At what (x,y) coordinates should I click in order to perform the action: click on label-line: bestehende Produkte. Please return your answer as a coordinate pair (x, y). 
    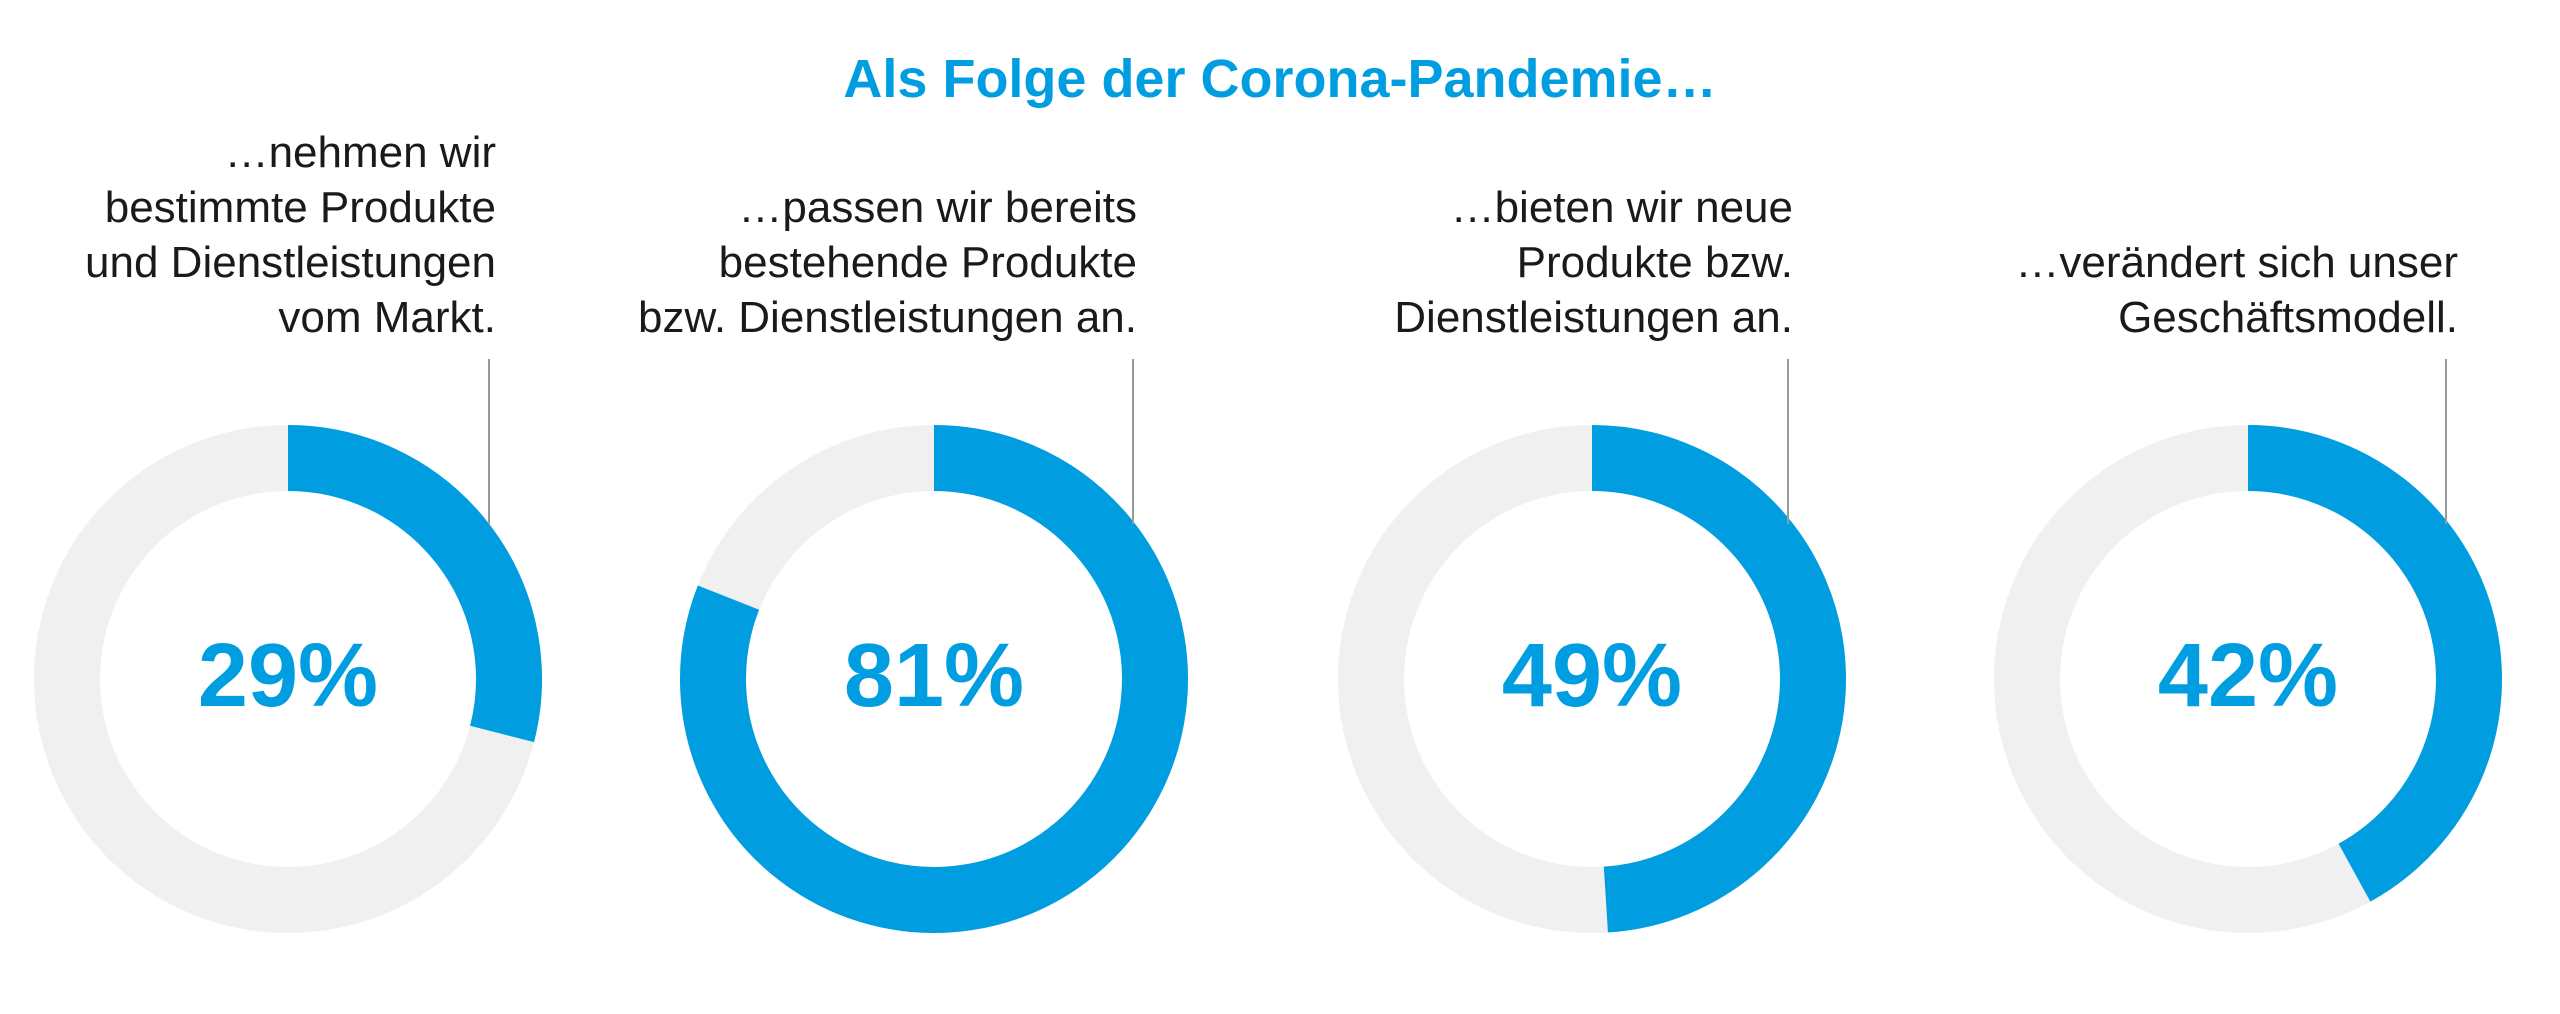
    Looking at the image, I should click on (928, 262).